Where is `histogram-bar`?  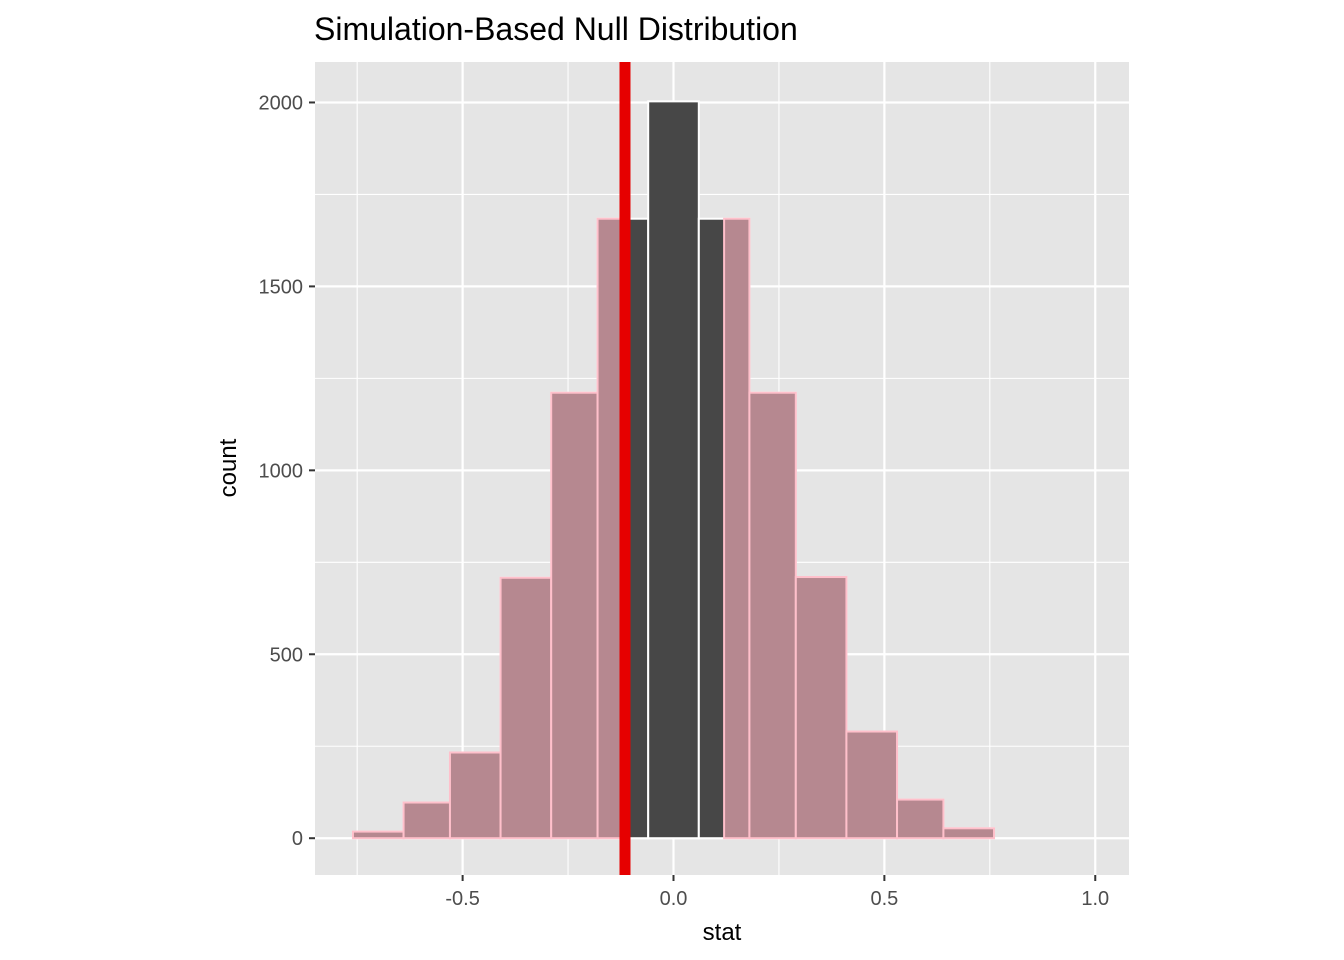
histogram-bar is located at coordinates (673, 470).